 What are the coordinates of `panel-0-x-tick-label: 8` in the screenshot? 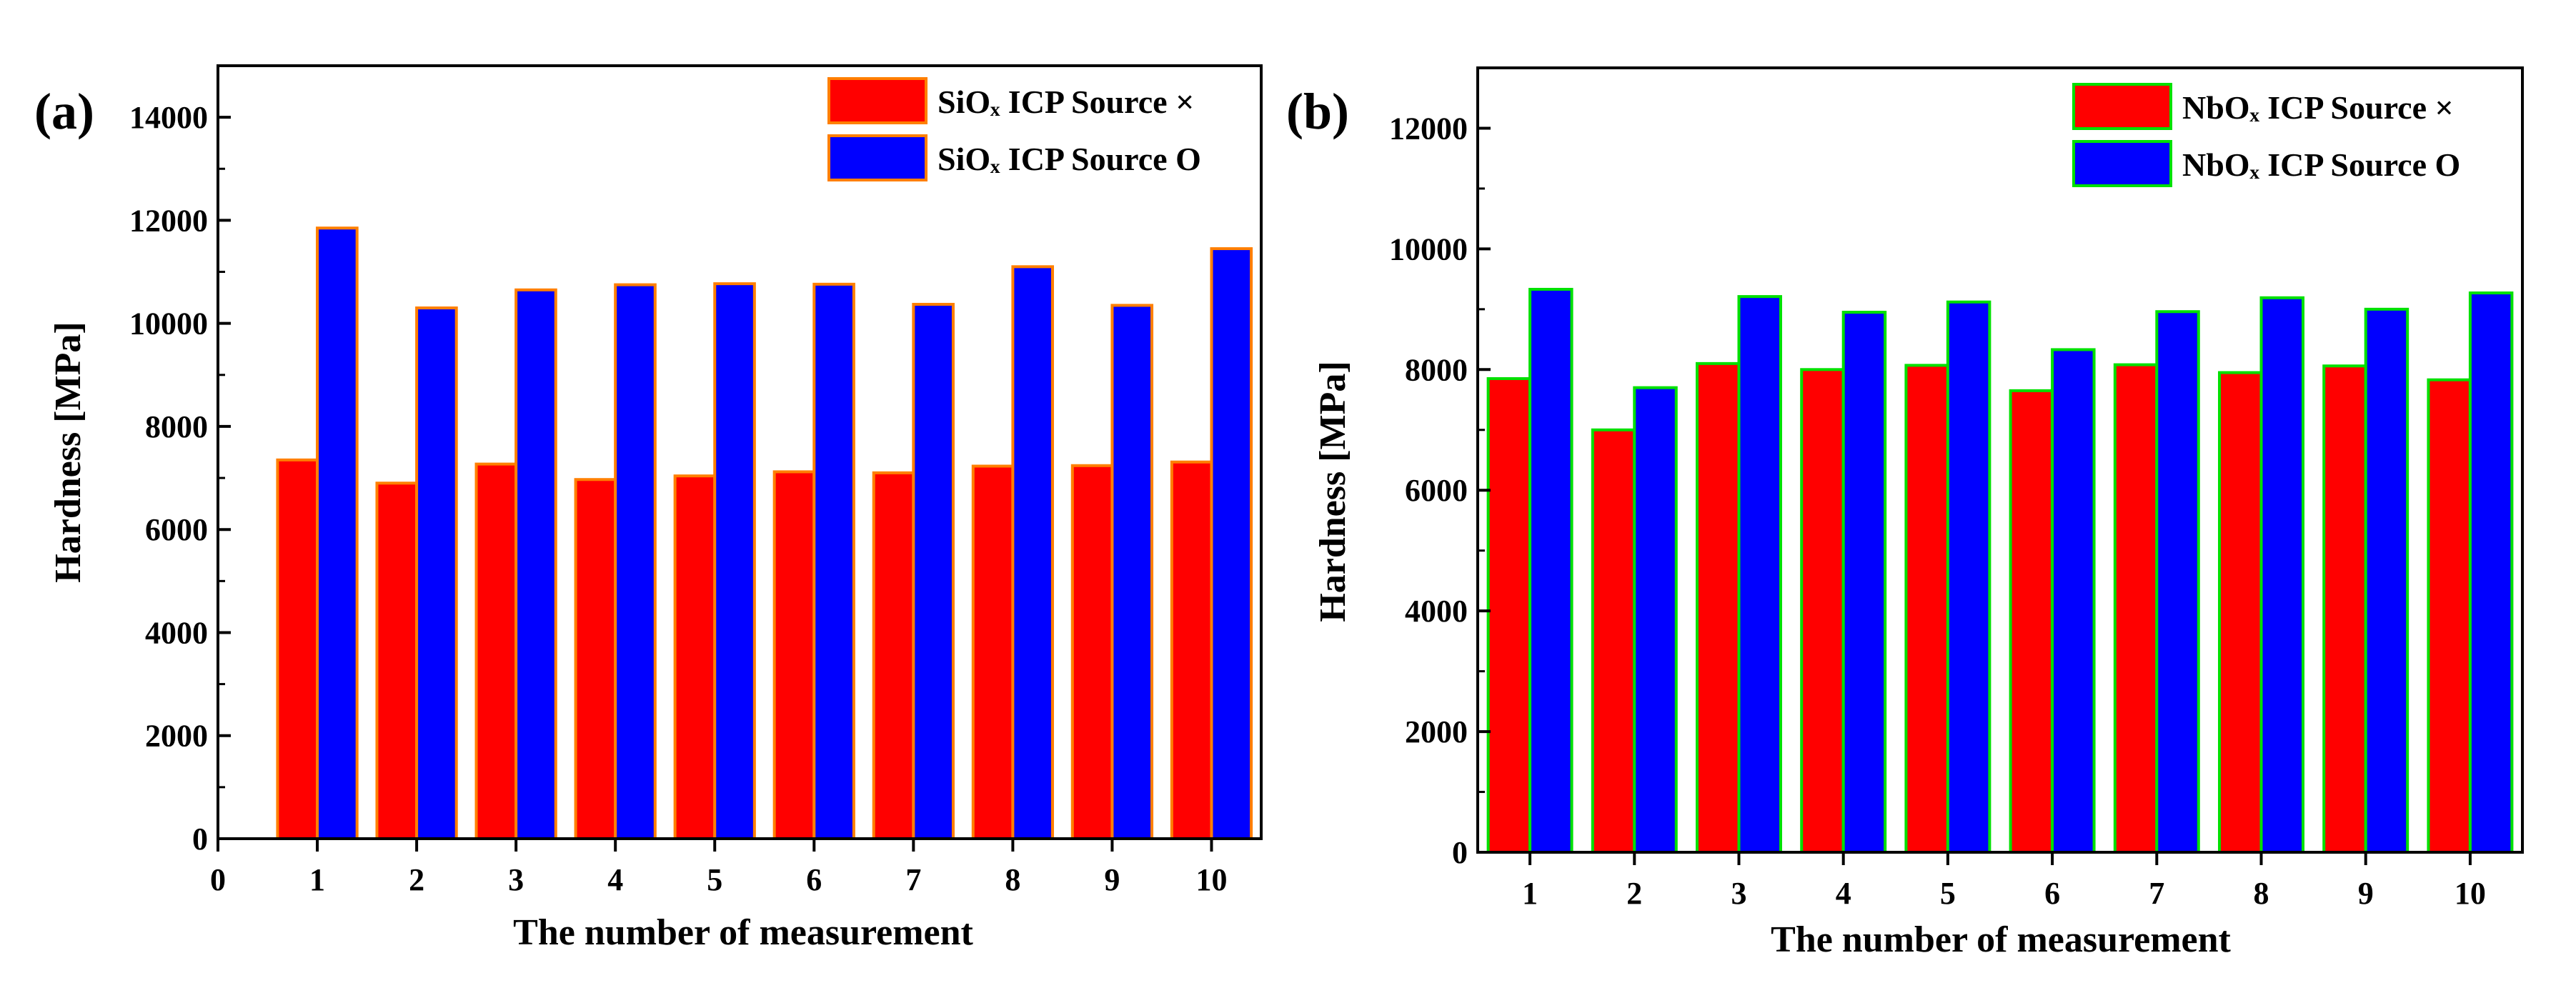 It's located at (1012, 879).